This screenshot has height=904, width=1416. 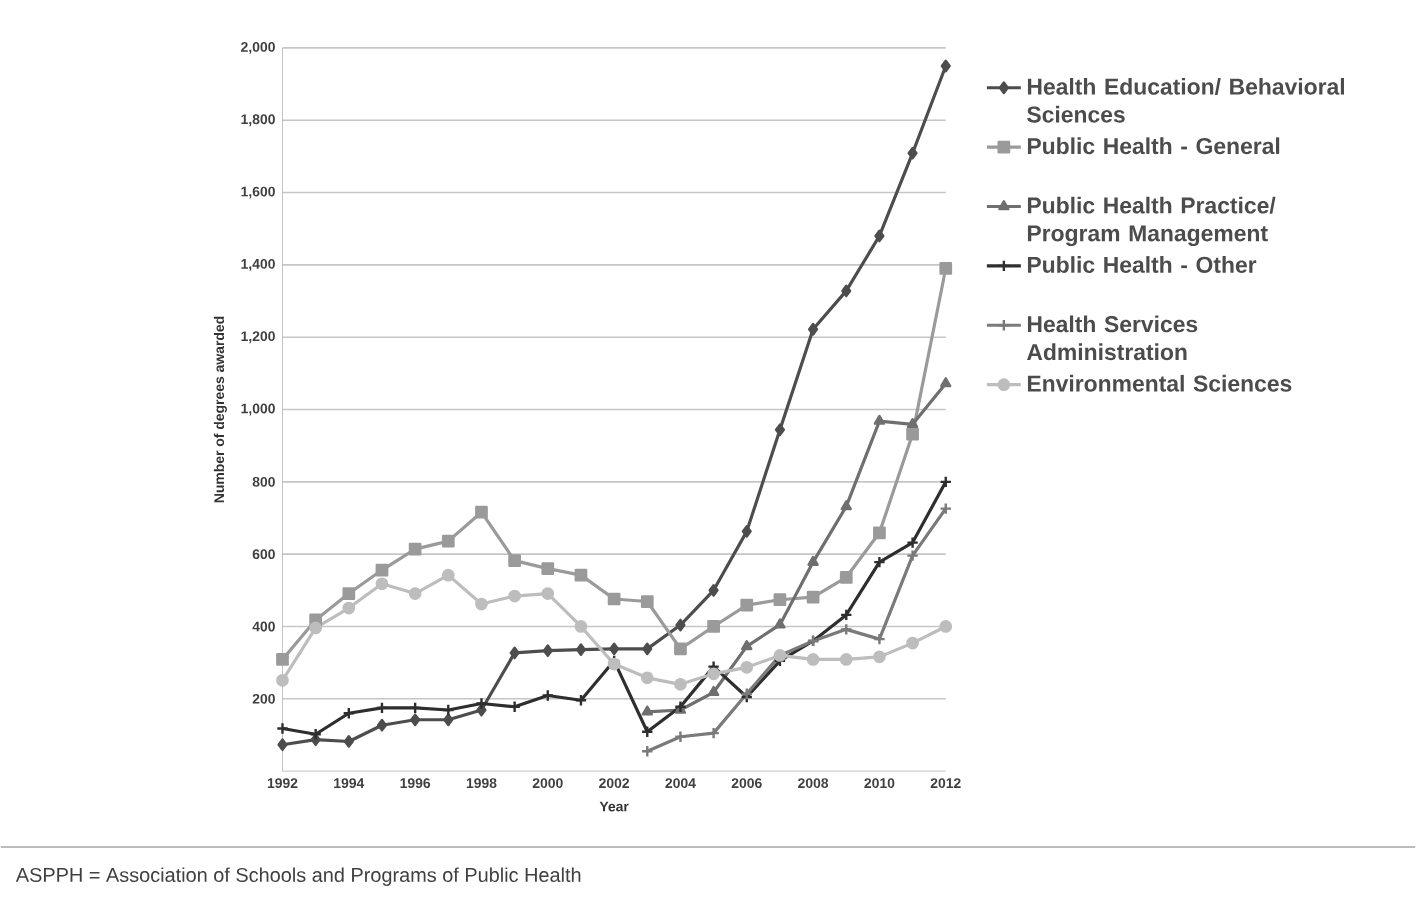 What do you see at coordinates (1112, 337) in the screenshot?
I see `legend-label: Health Services Administration` at bounding box center [1112, 337].